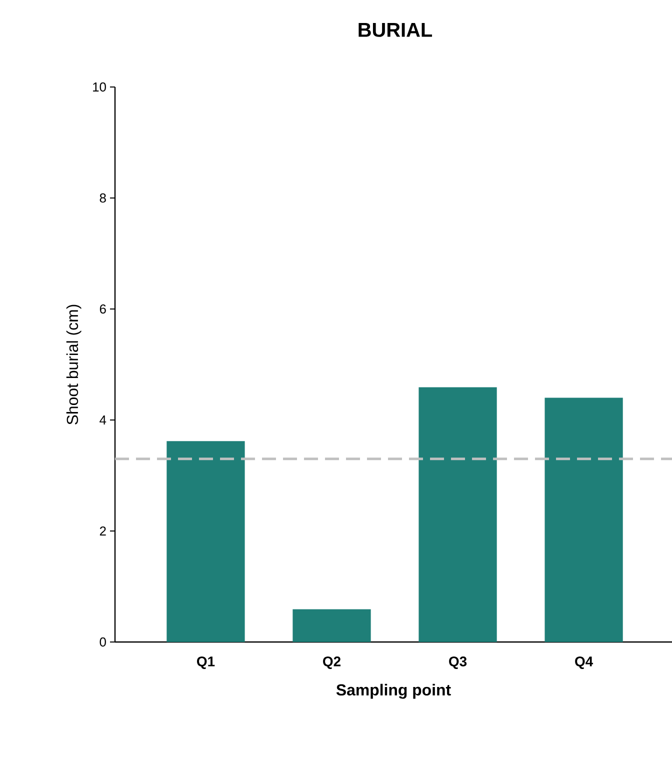 This screenshot has height=758, width=672. Describe the element at coordinates (103, 531) in the screenshot. I see `y-tick-label: 2` at that location.